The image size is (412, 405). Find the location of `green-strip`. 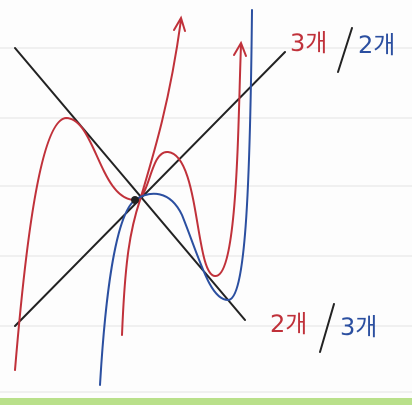

green-strip is located at coordinates (206, 401).